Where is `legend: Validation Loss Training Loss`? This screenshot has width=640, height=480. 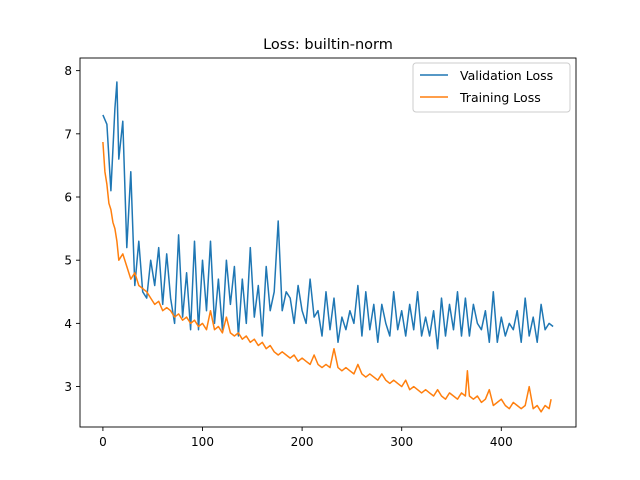
legend: Validation Loss Training Loss is located at coordinates (491, 87).